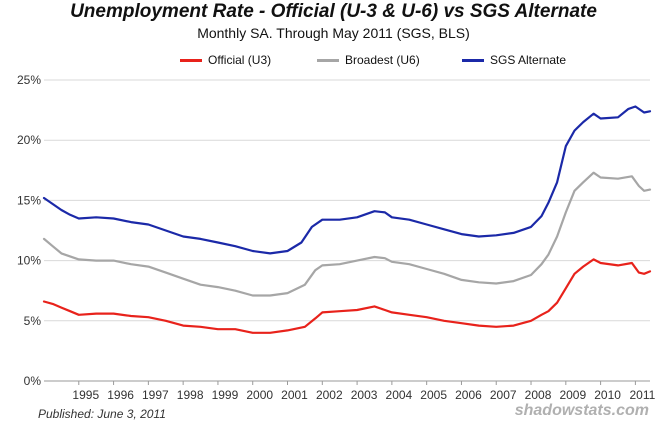 Image resolution: width=667 pixels, height=427 pixels. What do you see at coordinates (120, 395) in the screenshot?
I see `x-tick-label-1996: 1996` at bounding box center [120, 395].